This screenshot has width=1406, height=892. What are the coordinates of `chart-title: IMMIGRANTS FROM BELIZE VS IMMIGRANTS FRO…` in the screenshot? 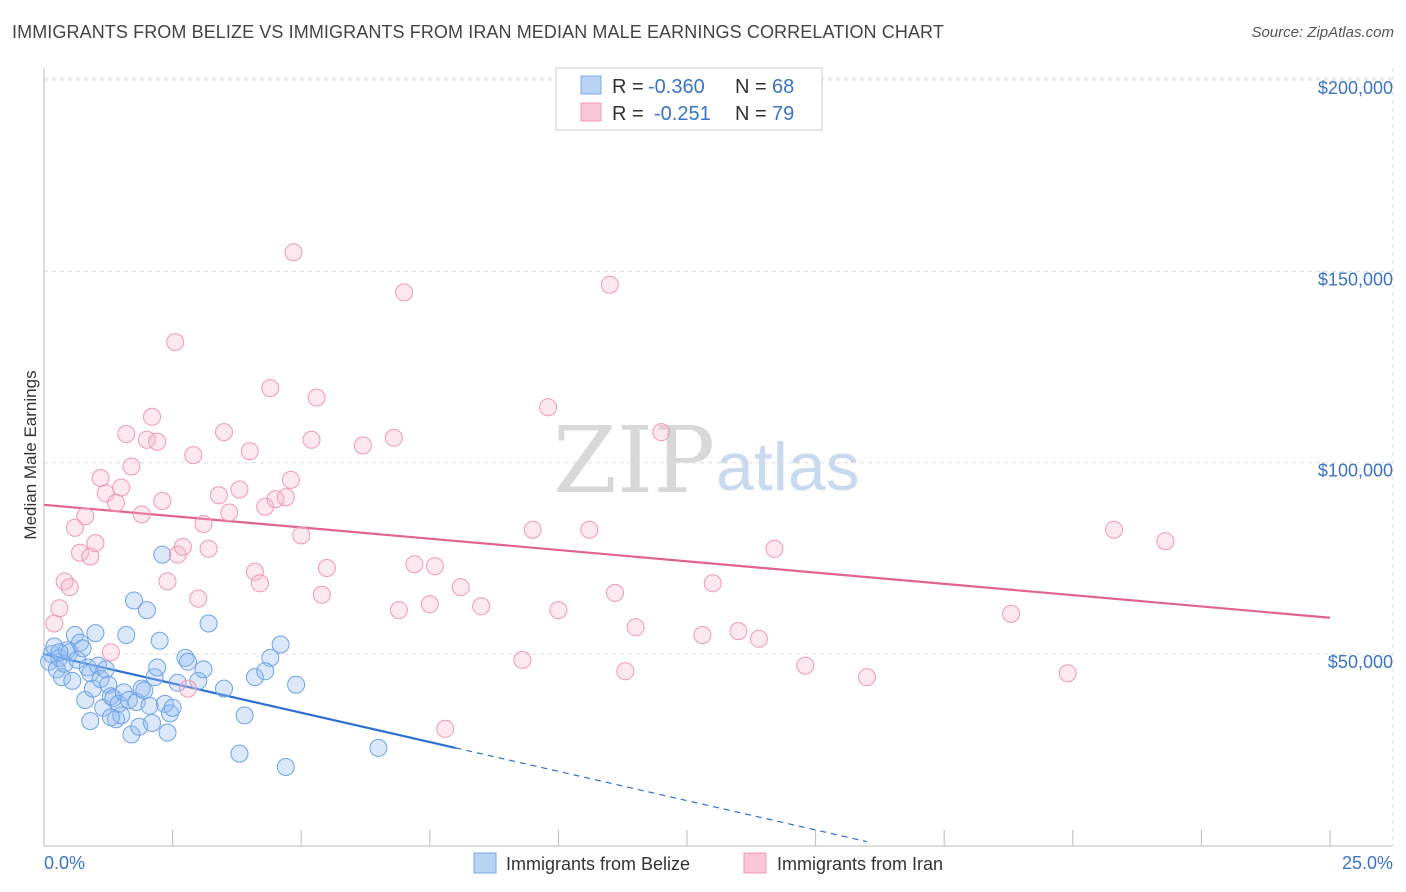 It's located at (478, 32).